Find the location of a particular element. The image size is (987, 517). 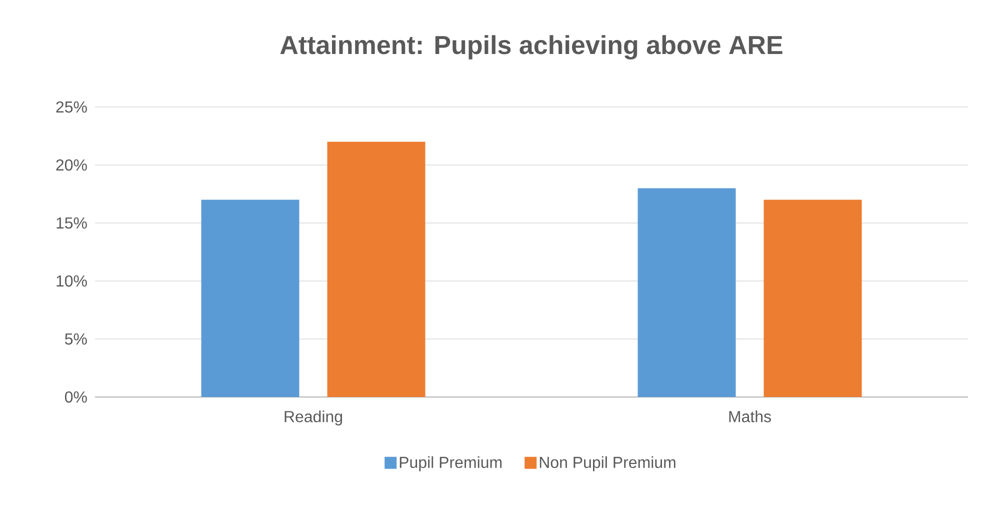

chart-title: Attainment: Pupils achieving above ARE is located at coordinates (531, 47).